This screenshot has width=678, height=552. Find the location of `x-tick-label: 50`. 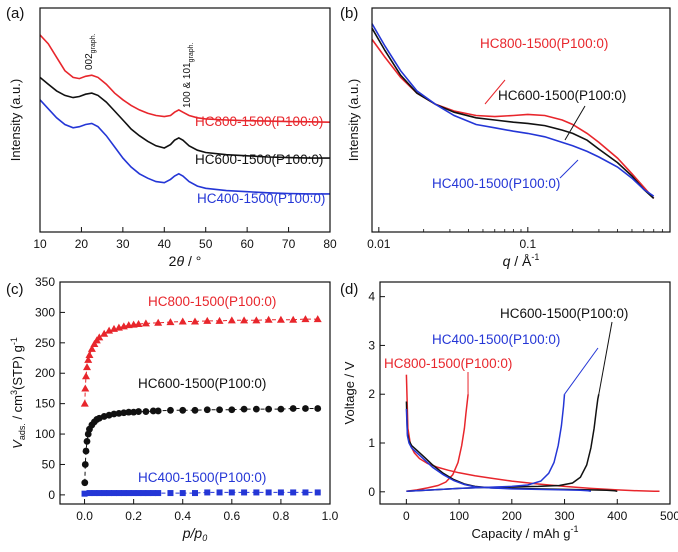

x-tick-label: 50 is located at coordinates (206, 244).